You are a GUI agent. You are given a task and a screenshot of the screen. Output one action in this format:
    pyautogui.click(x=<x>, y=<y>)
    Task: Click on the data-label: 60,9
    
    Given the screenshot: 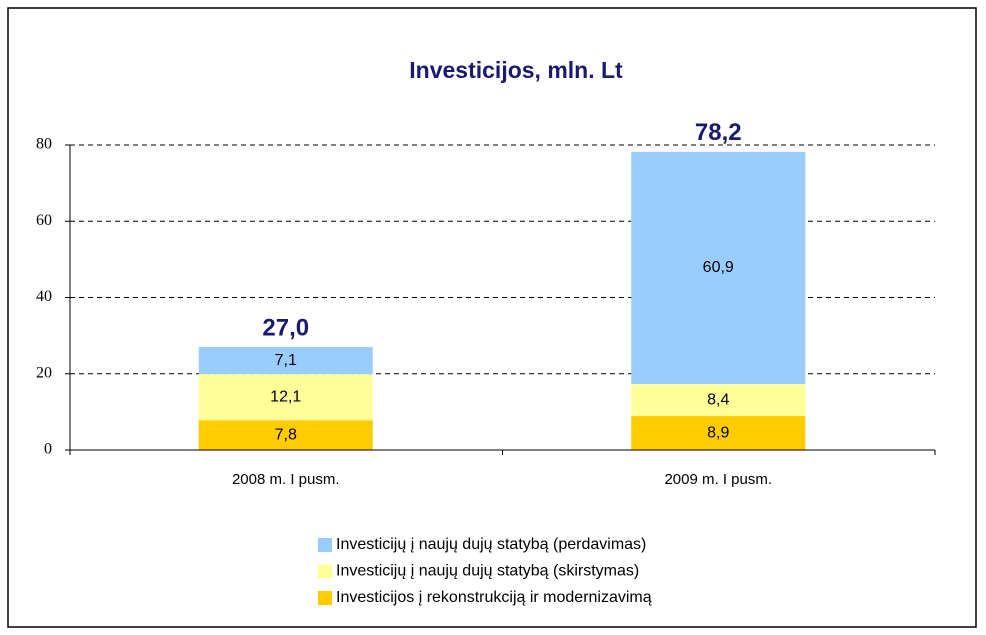 What is the action you would take?
    pyautogui.click(x=718, y=267)
    